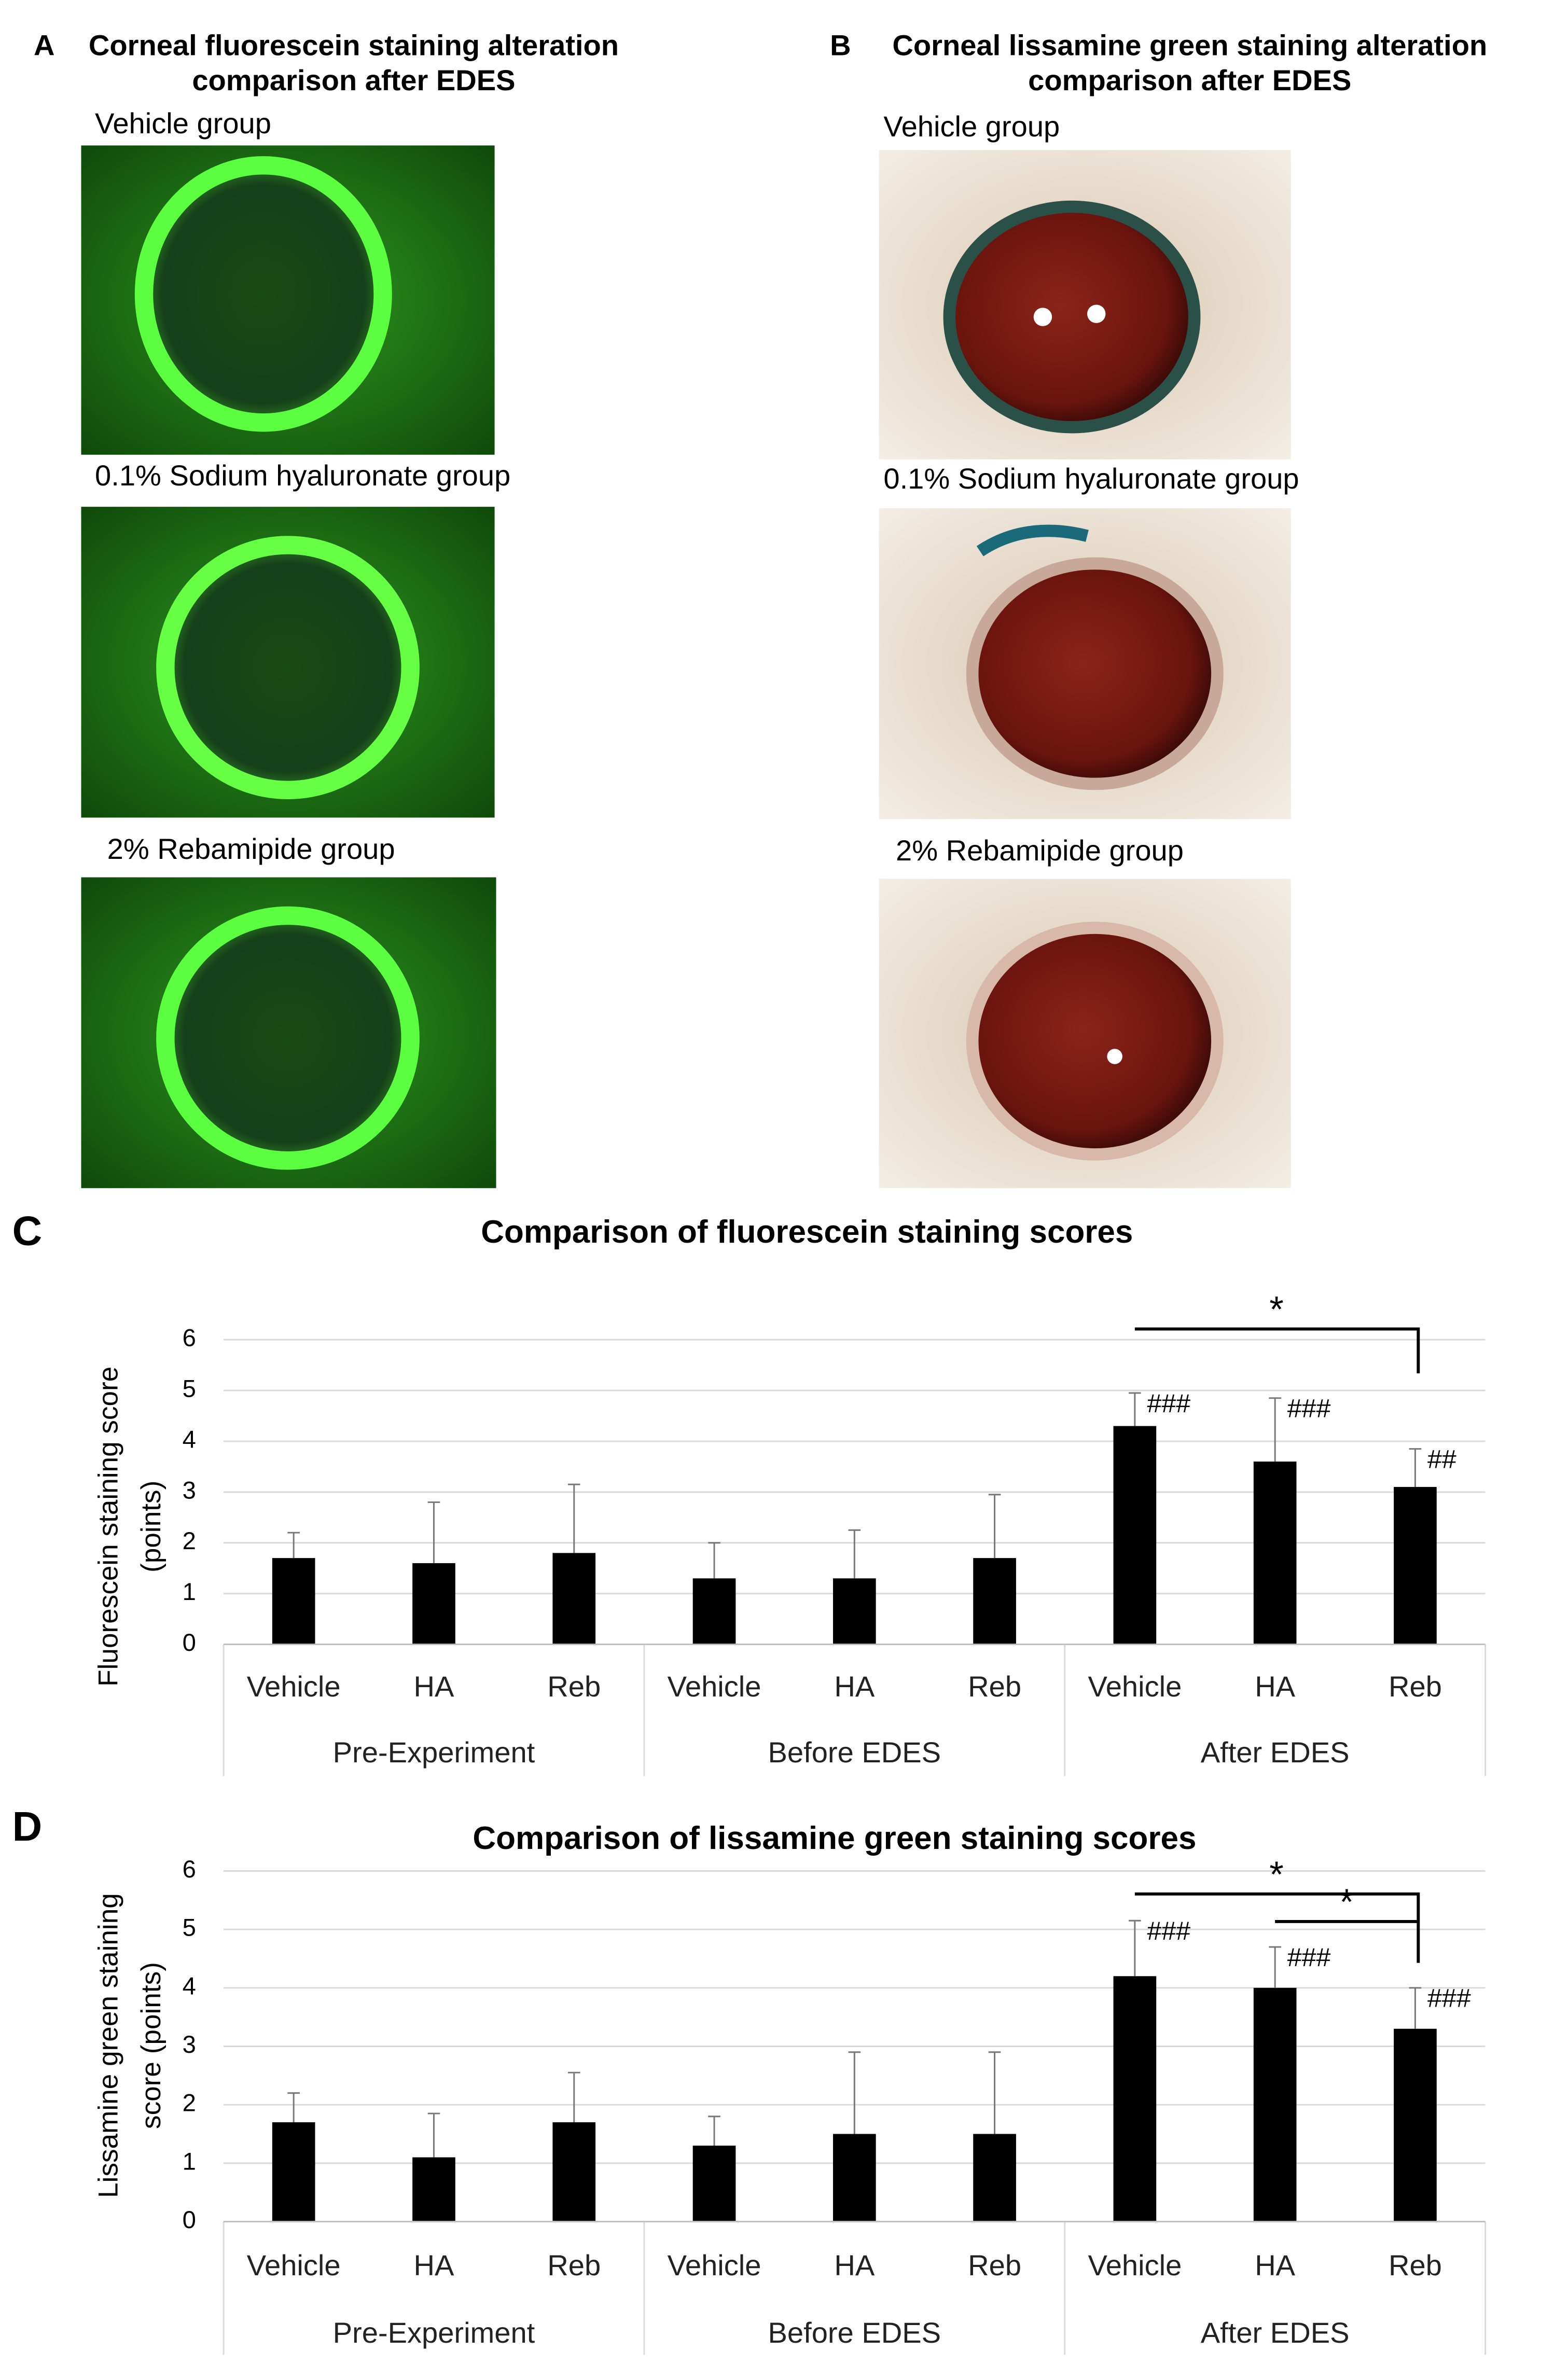 The image size is (1568, 2379). Describe the element at coordinates (840, 45) in the screenshot. I see `panel-letter: B` at that location.